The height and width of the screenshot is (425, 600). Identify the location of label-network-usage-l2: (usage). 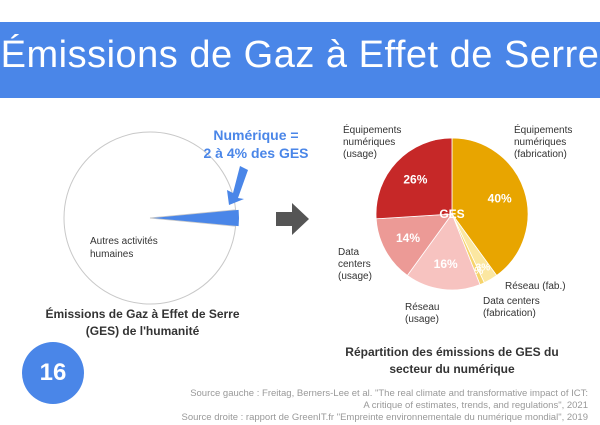
(422, 319).